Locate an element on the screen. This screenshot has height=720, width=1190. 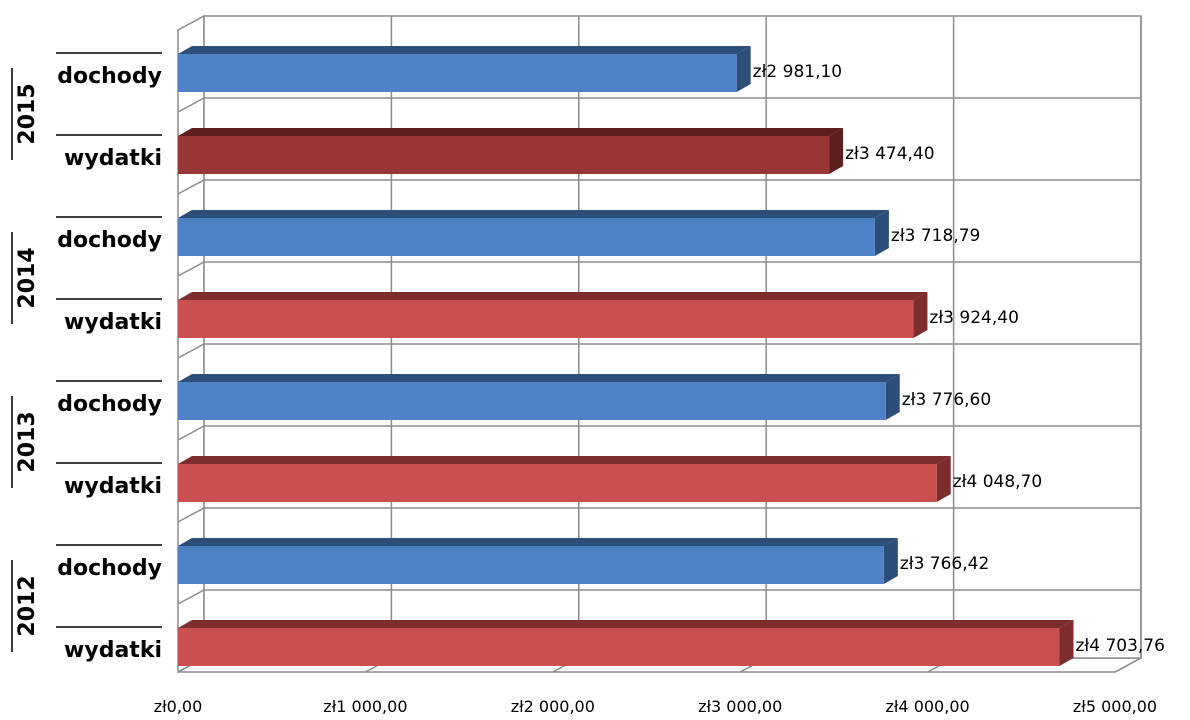
data-label: zł3 776,60 is located at coordinates (946, 400).